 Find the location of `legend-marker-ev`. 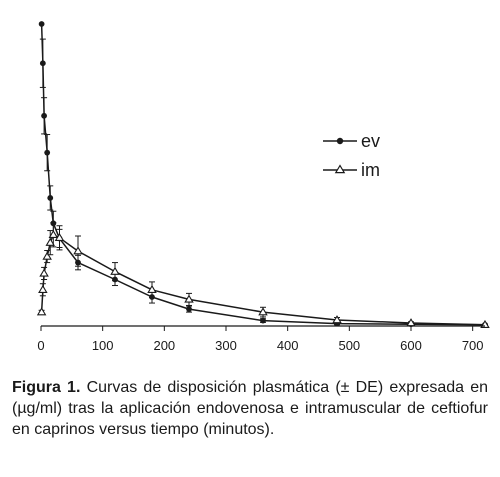

legend-marker-ev is located at coordinates (340, 141).